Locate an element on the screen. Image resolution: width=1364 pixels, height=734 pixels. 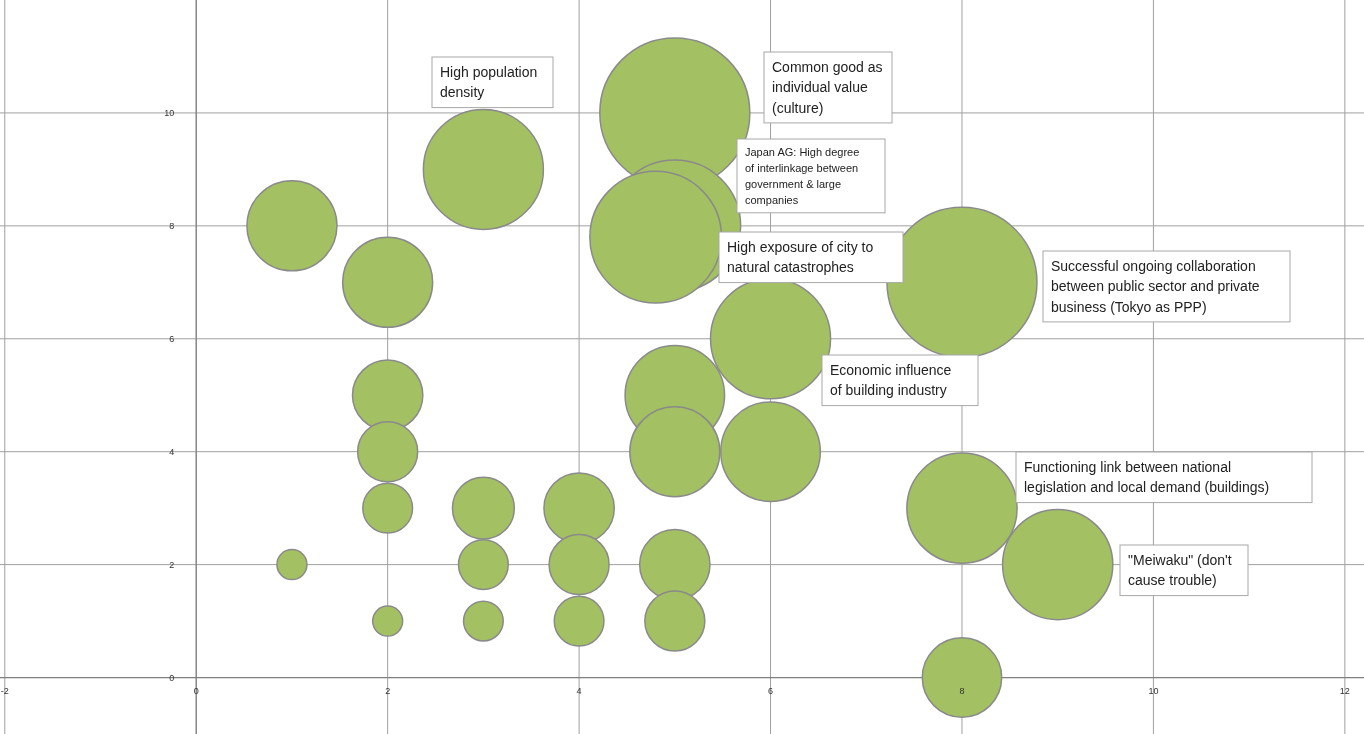
annotation: High exposure of city to natural catastrophes is located at coordinates (800, 257).